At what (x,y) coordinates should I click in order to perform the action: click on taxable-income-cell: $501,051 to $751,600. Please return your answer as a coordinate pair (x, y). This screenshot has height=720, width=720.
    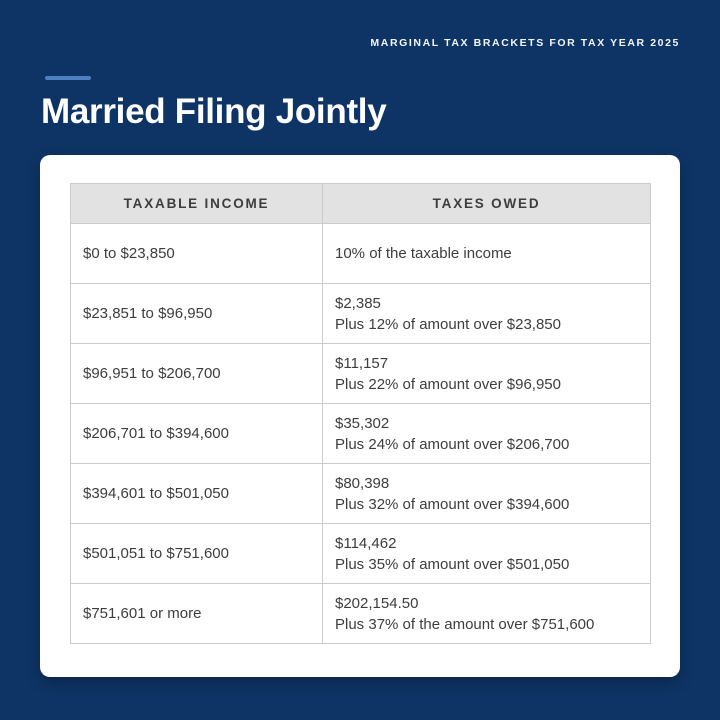
    Looking at the image, I should click on (196, 553).